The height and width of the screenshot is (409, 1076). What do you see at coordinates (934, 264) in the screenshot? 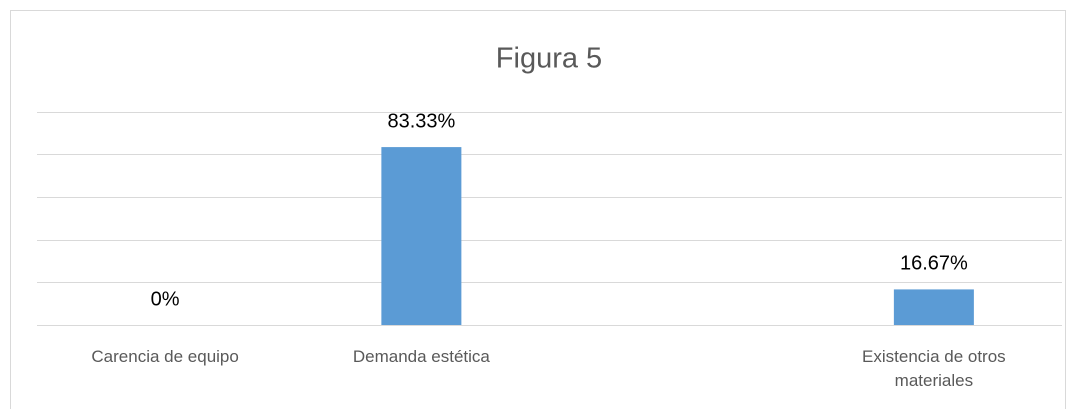
I see `data-label: 16.67%` at bounding box center [934, 264].